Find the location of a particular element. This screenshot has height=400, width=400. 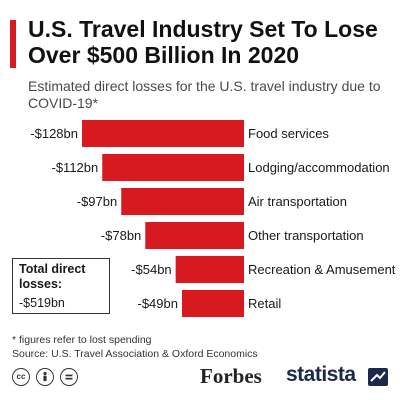

bar-value-label-5: -$49bn is located at coordinates (158, 303).